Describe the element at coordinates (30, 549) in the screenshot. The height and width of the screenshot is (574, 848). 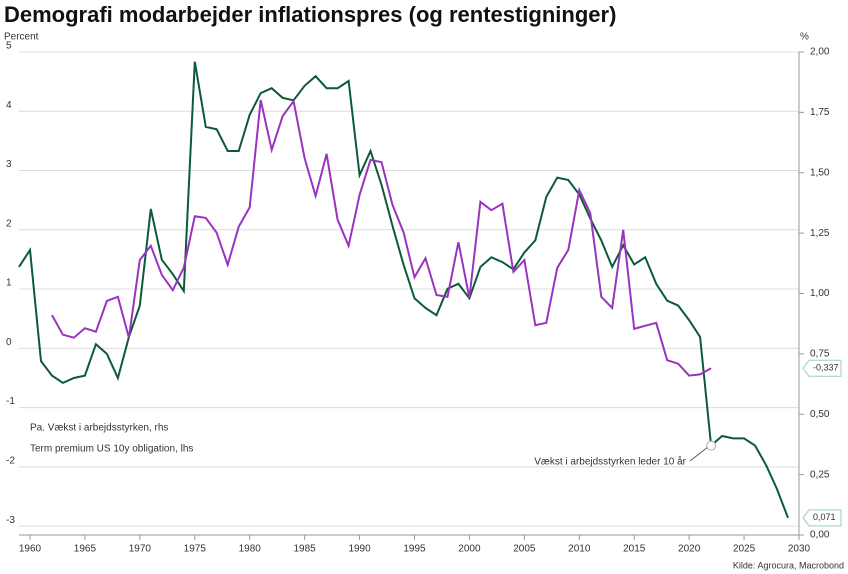
I see `x-tick-label: 1960` at that location.